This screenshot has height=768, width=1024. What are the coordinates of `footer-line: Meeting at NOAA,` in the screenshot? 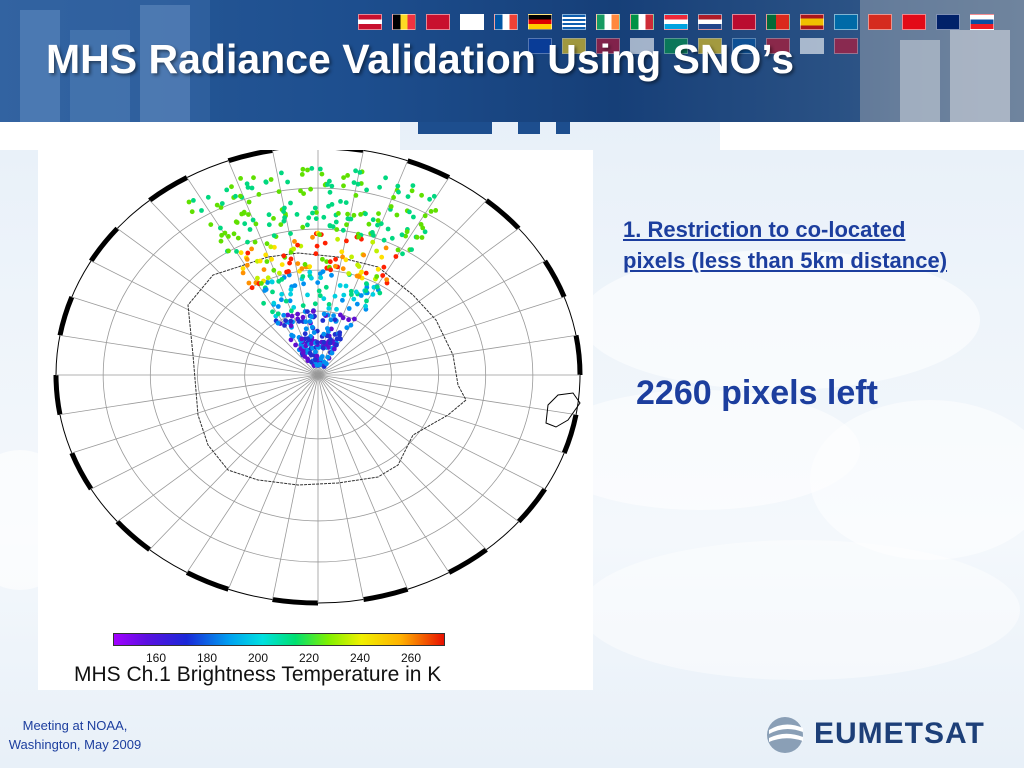 It's located at (75, 725).